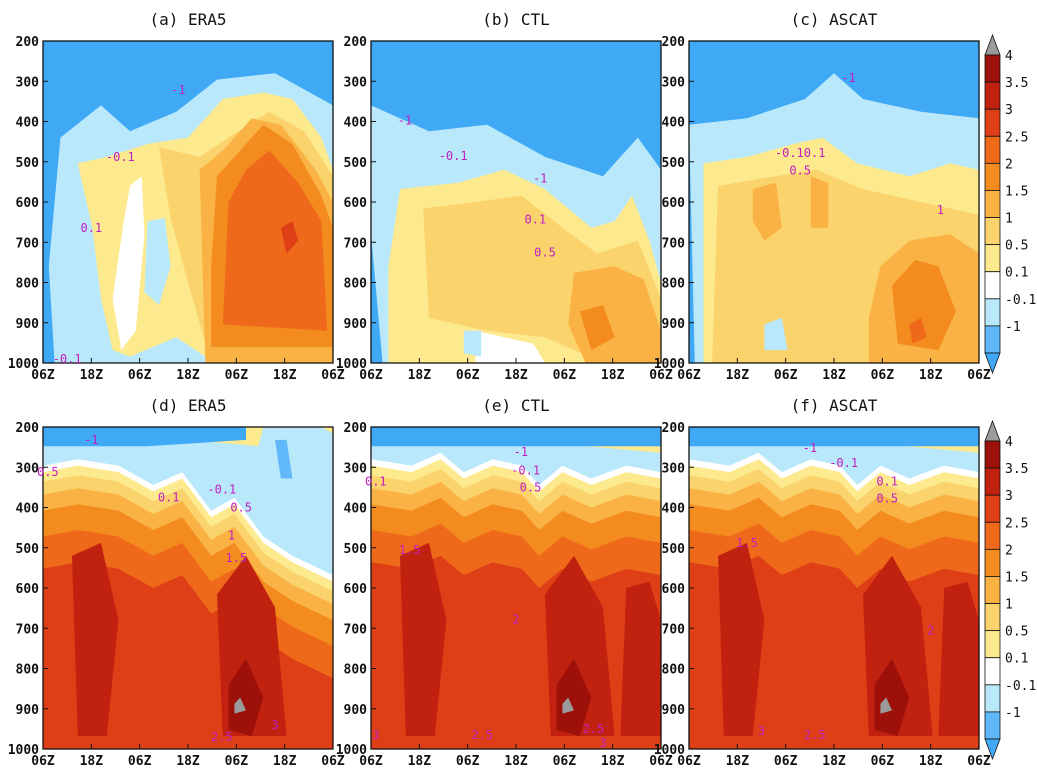 This screenshot has width=1037, height=783. What do you see at coordinates (1016, 246) in the screenshot?
I see `colorbar-label: 0.5` at bounding box center [1016, 246].